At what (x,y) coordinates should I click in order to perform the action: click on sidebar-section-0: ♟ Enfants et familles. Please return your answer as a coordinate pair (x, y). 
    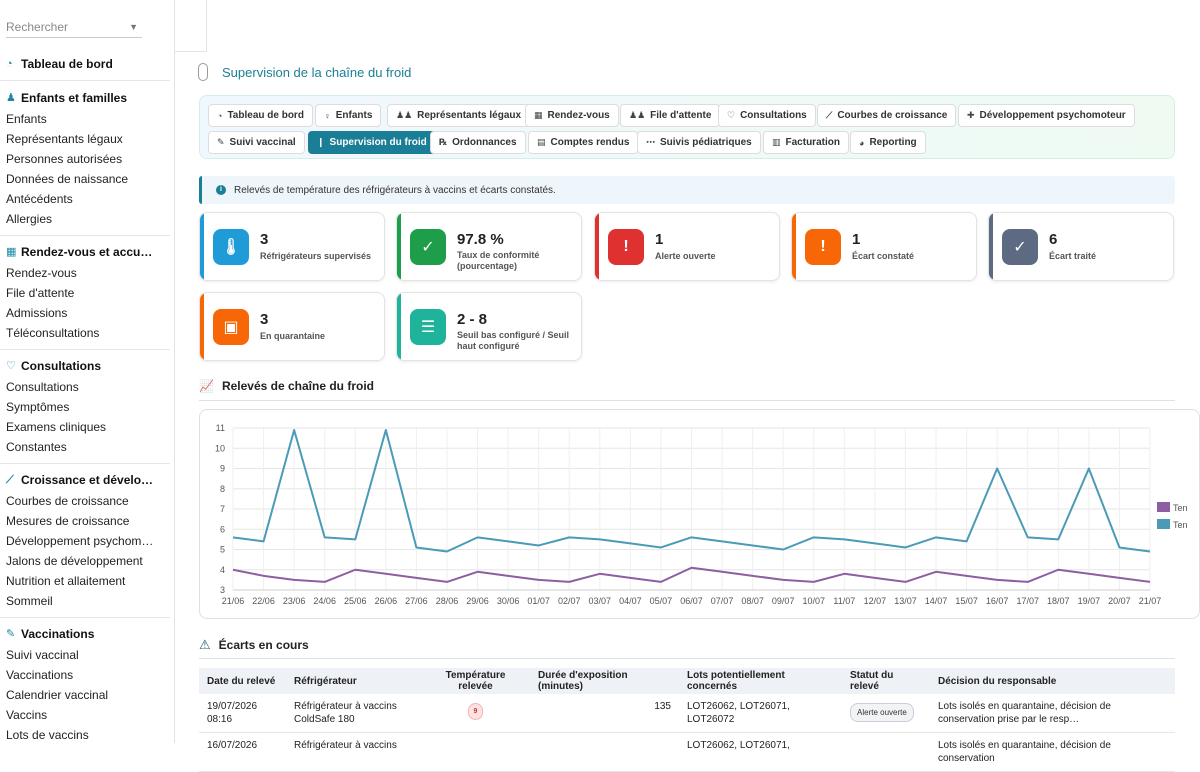
    Looking at the image, I should click on (66, 98).